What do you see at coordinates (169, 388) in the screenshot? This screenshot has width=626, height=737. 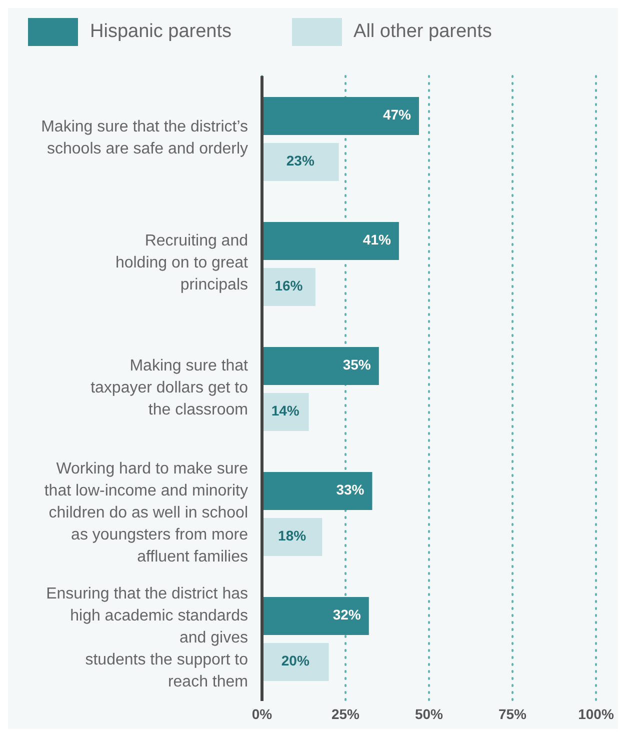 I see `y-tick-label: Making sure that taxpayer dollars get to the classroom` at bounding box center [169, 388].